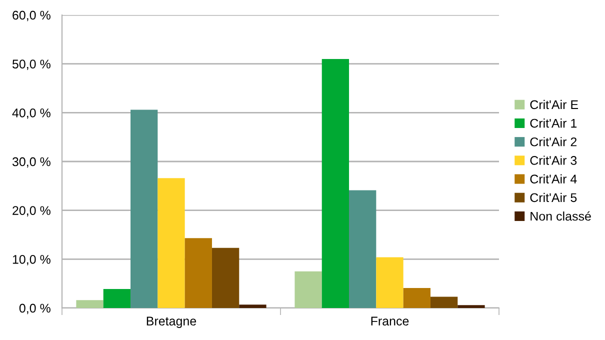 The width and height of the screenshot is (605, 340). What do you see at coordinates (553, 160) in the screenshot?
I see `legend-label: Crit'Air 3` at bounding box center [553, 160].